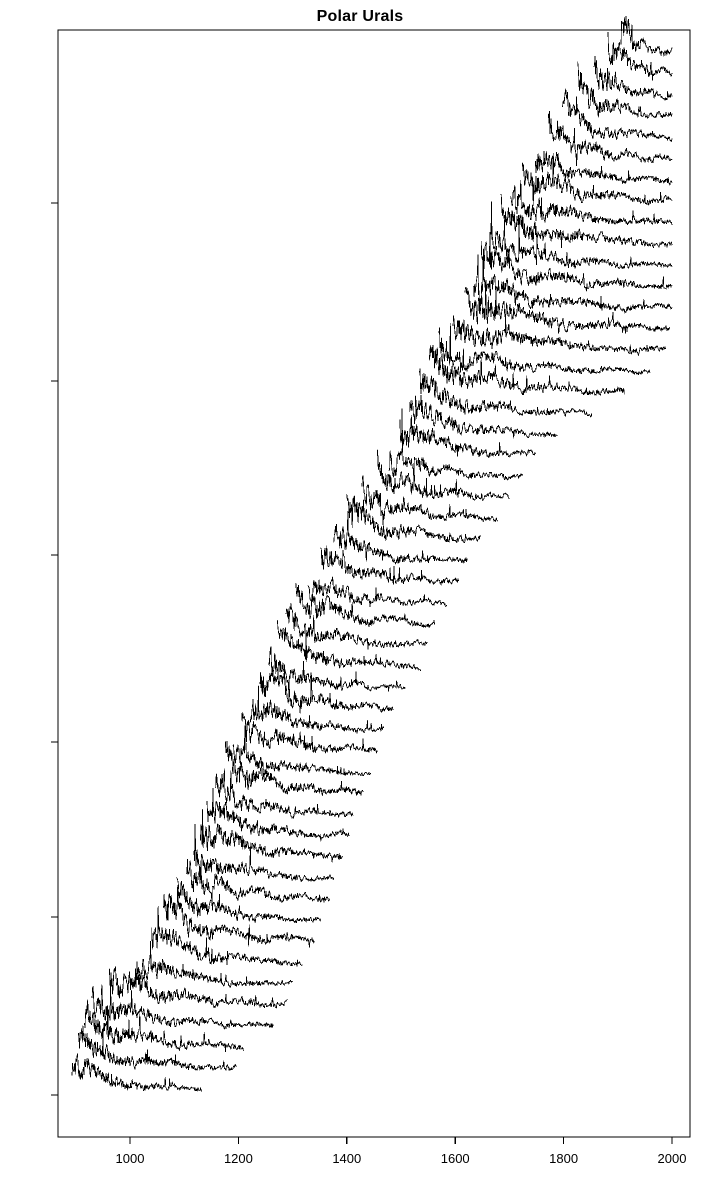 The image size is (720, 1200). I want to click on x-axis-tick-label: 2000, so click(672, 1158).